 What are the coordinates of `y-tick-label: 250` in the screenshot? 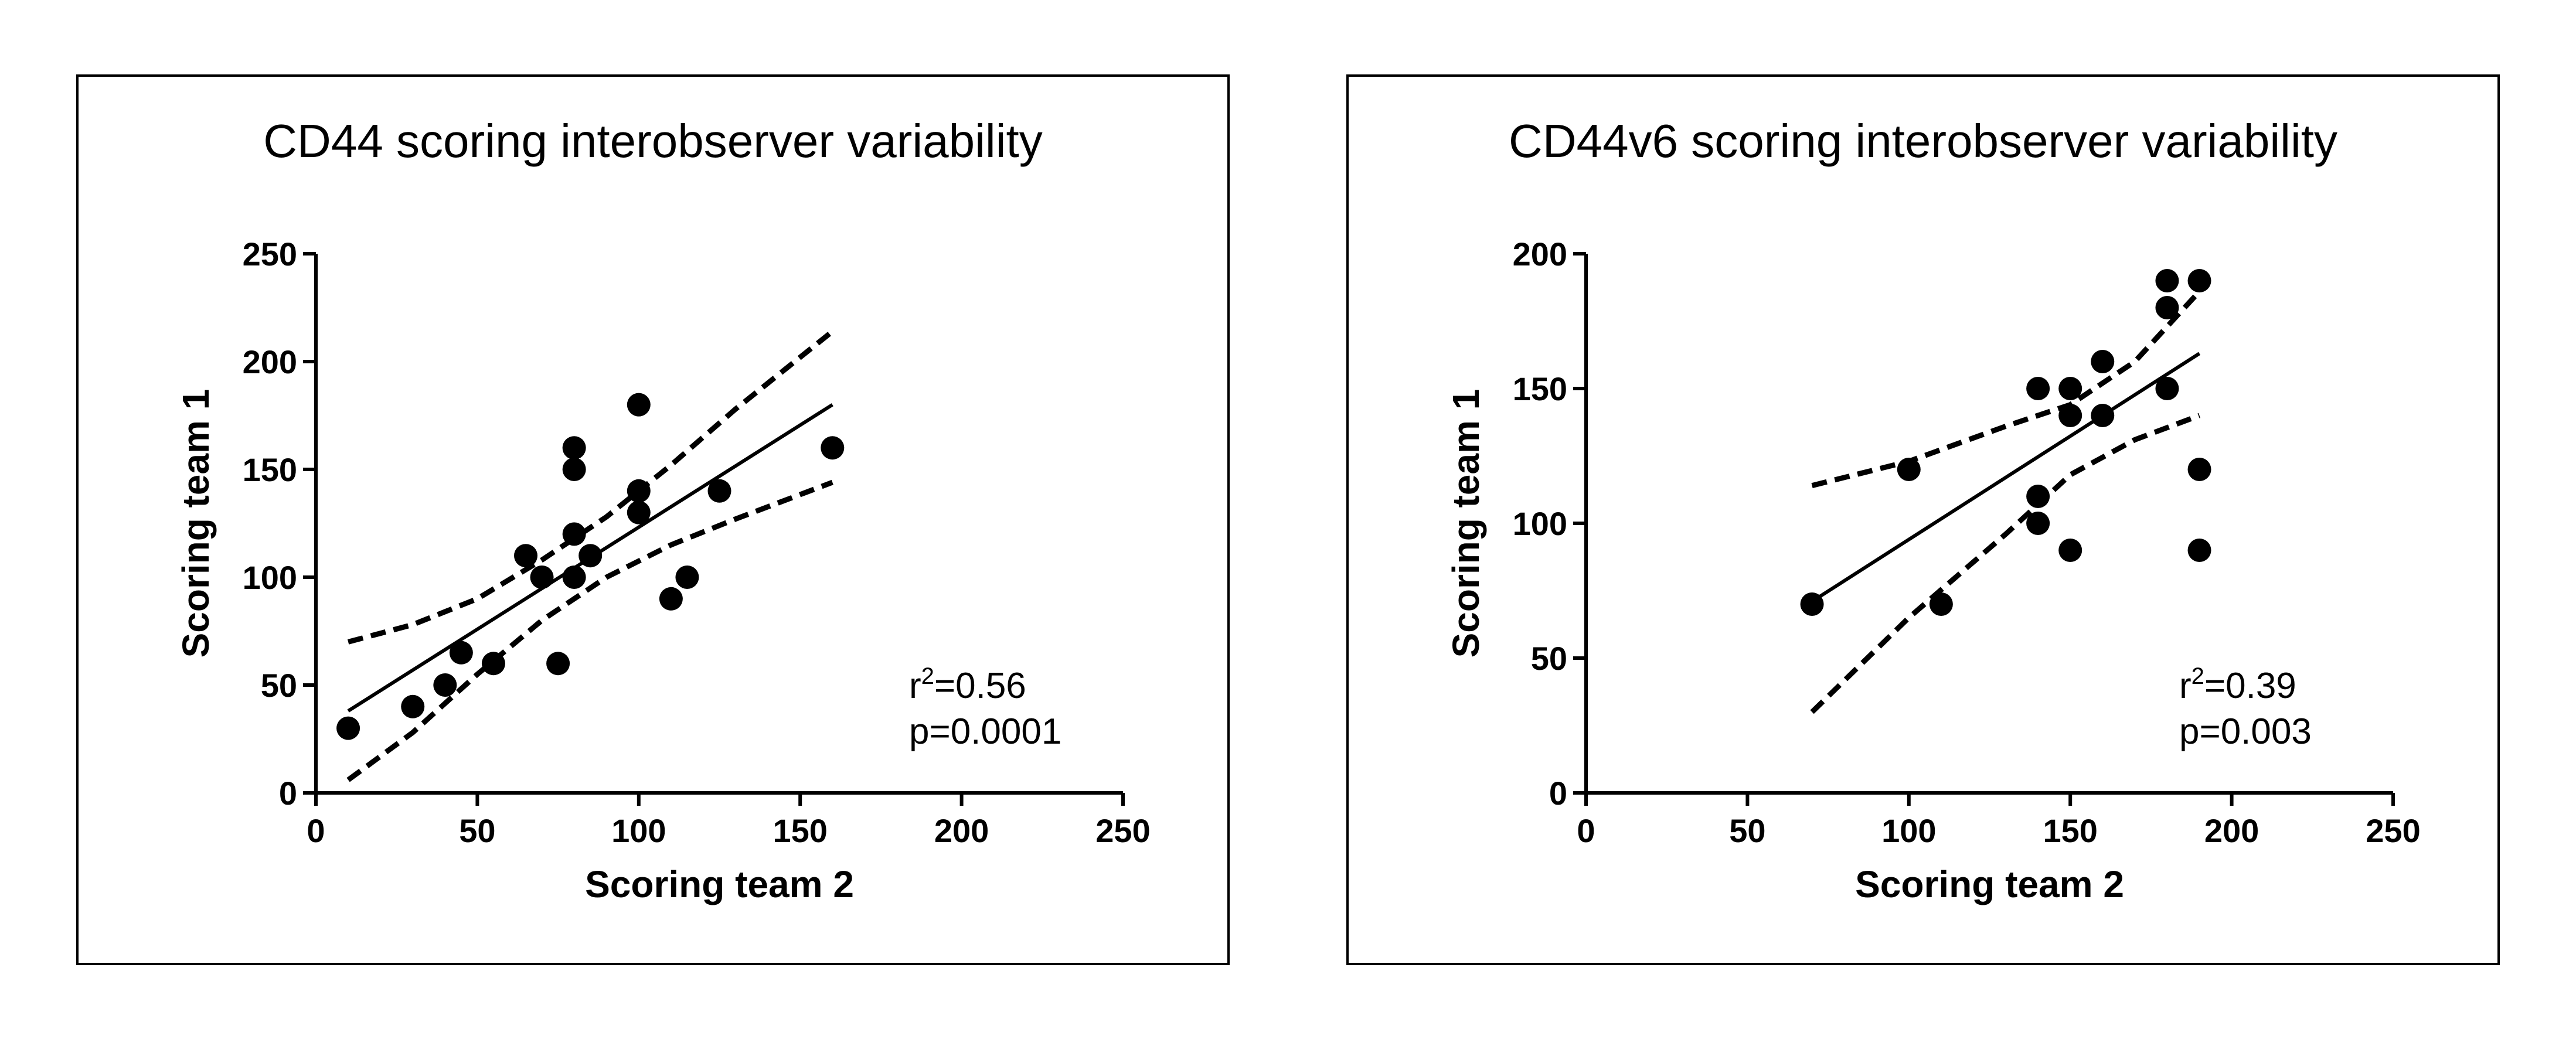 It's located at (270, 254).